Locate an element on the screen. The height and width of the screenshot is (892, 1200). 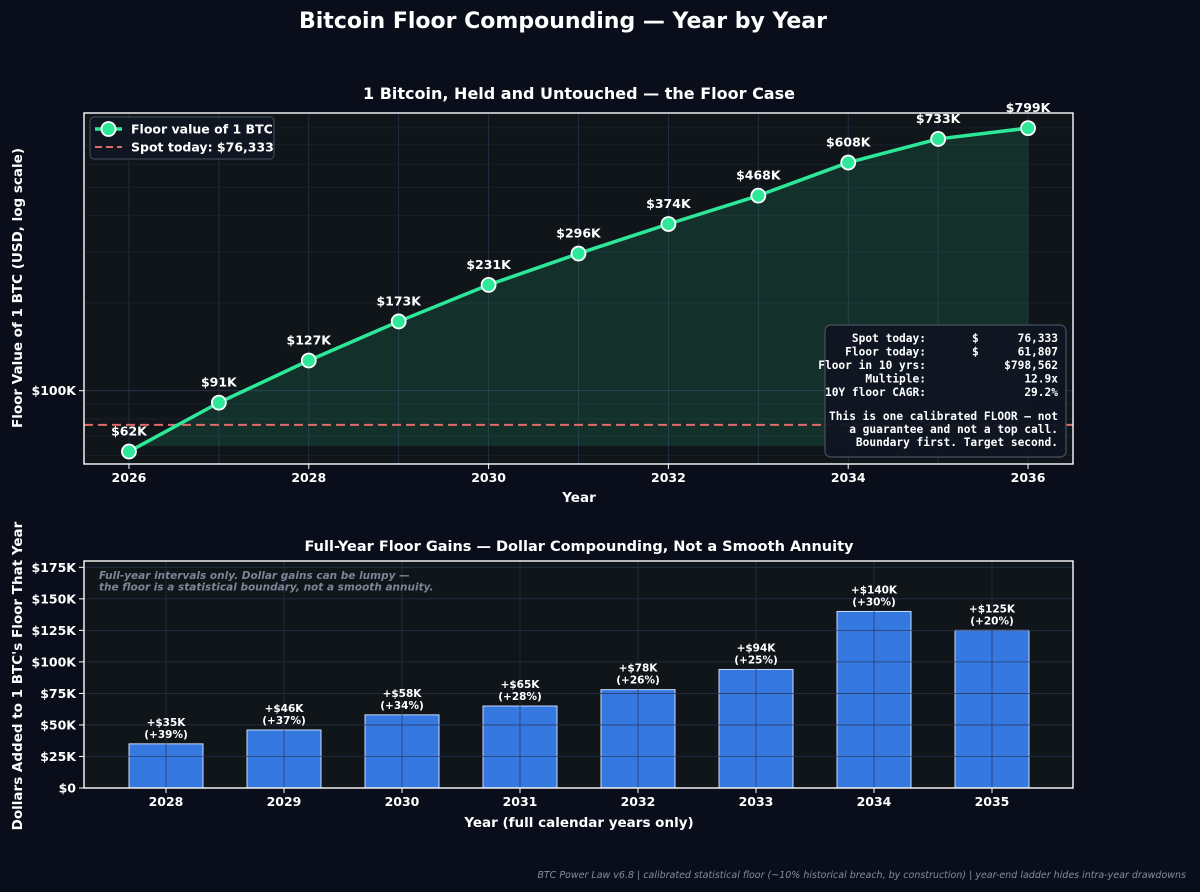
floor-point-label: $91K is located at coordinates (219, 382).